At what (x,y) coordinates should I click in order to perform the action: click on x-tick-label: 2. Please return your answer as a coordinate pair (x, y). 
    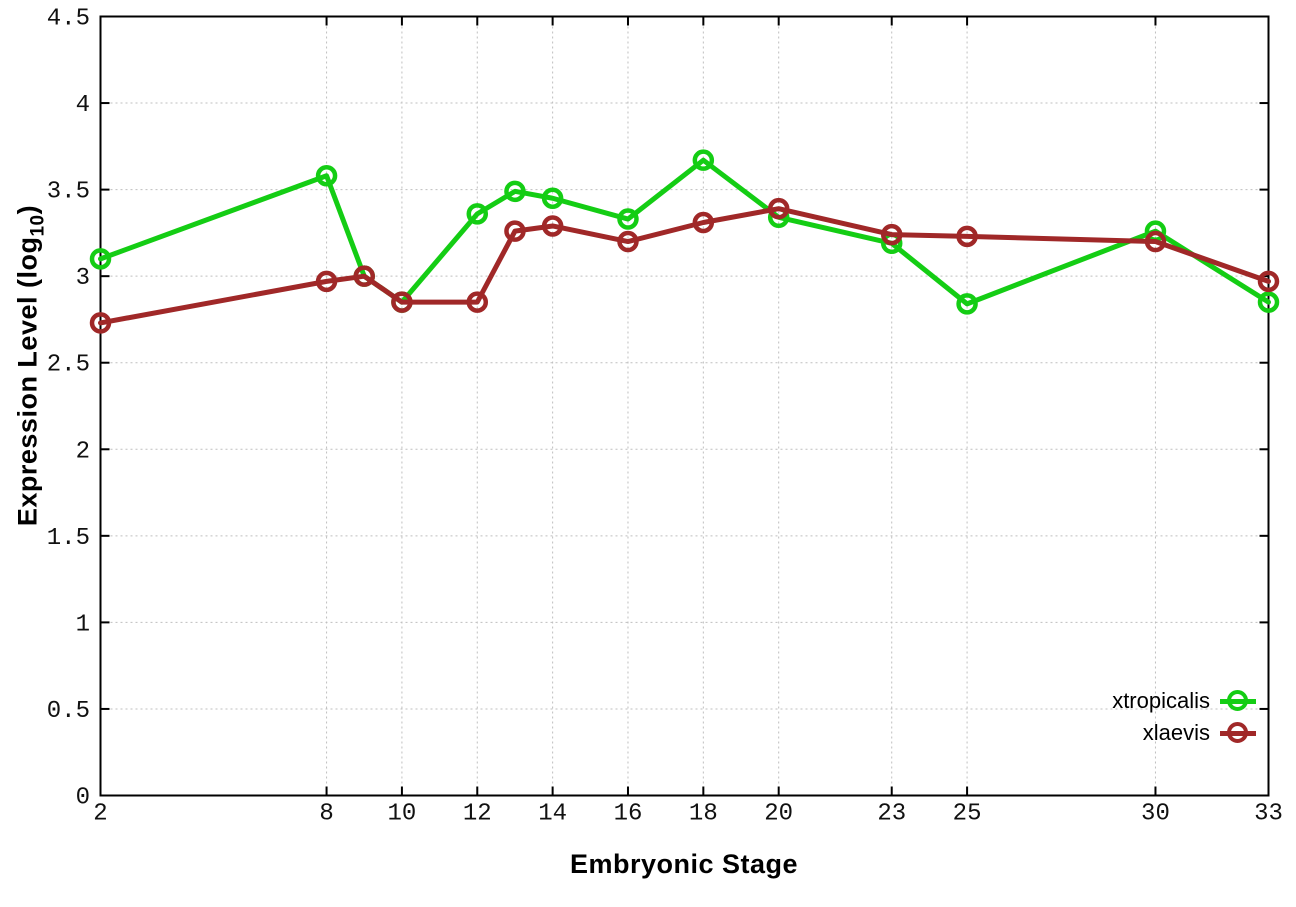
    Looking at the image, I should click on (100, 814).